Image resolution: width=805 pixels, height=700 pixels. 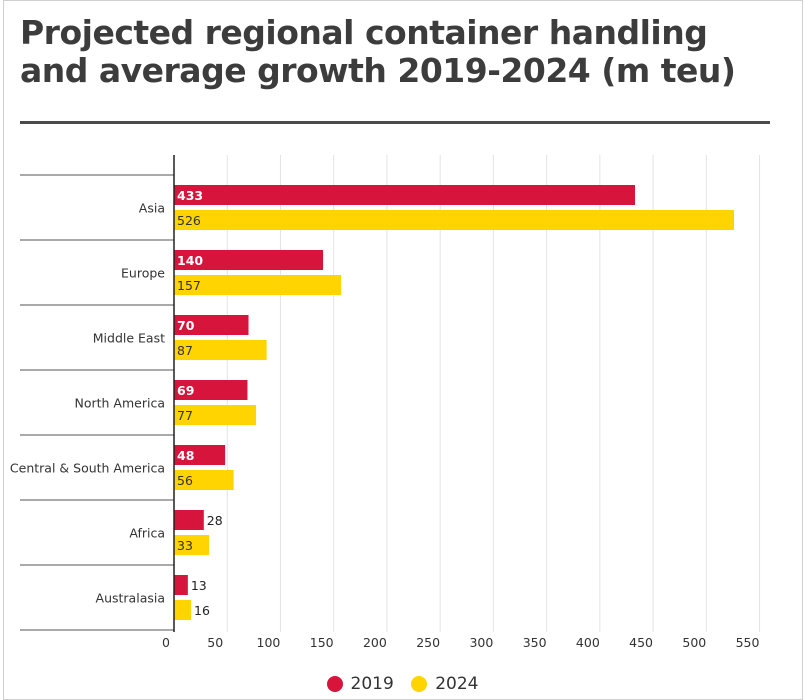 What do you see at coordinates (185, 415) in the screenshot?
I see `data-label-2024: 77` at bounding box center [185, 415].